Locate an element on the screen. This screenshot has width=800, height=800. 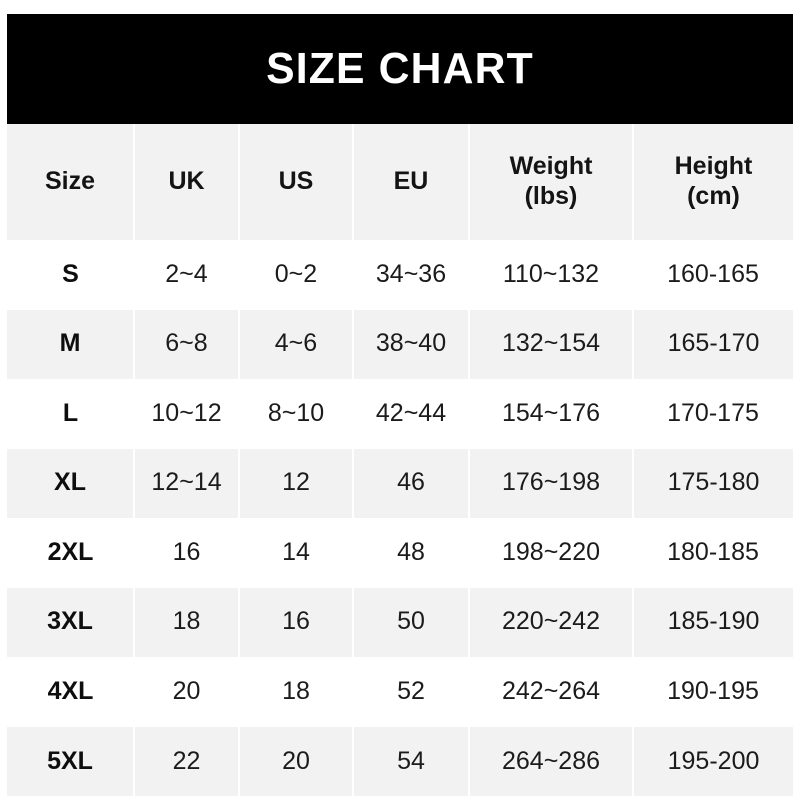
table-row: M 6~8 4~6 38~40 132~154 165-170 is located at coordinates (400, 344).